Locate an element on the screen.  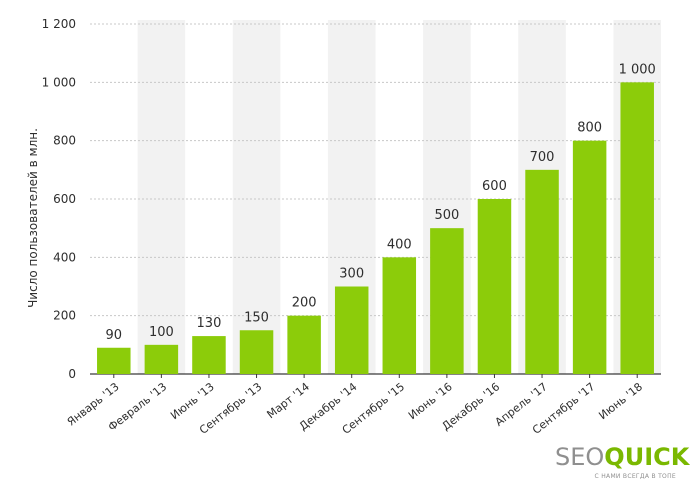
bar-value-label: 400 is located at coordinates (399, 244).